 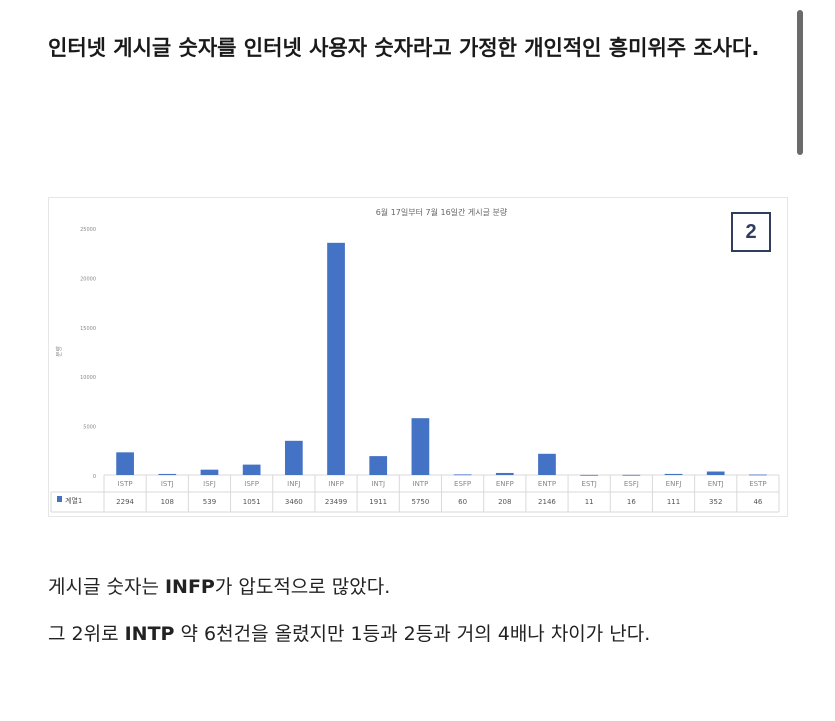 What do you see at coordinates (73, 500) in the screenshot?
I see `legend-label: 계열1` at bounding box center [73, 500].